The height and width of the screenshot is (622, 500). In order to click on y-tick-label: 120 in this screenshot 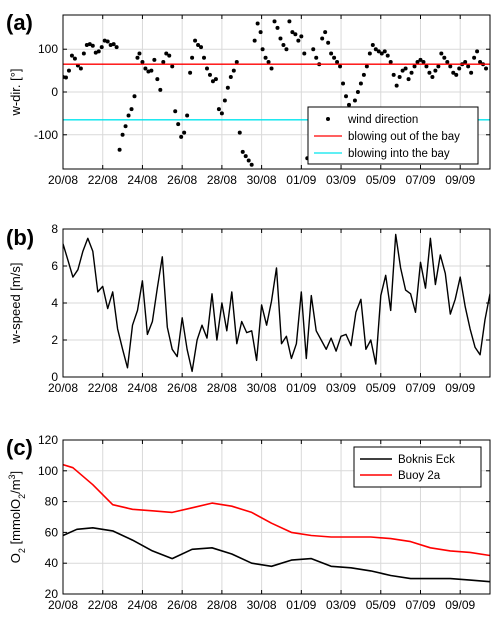, I will do `click(48, 440)`.